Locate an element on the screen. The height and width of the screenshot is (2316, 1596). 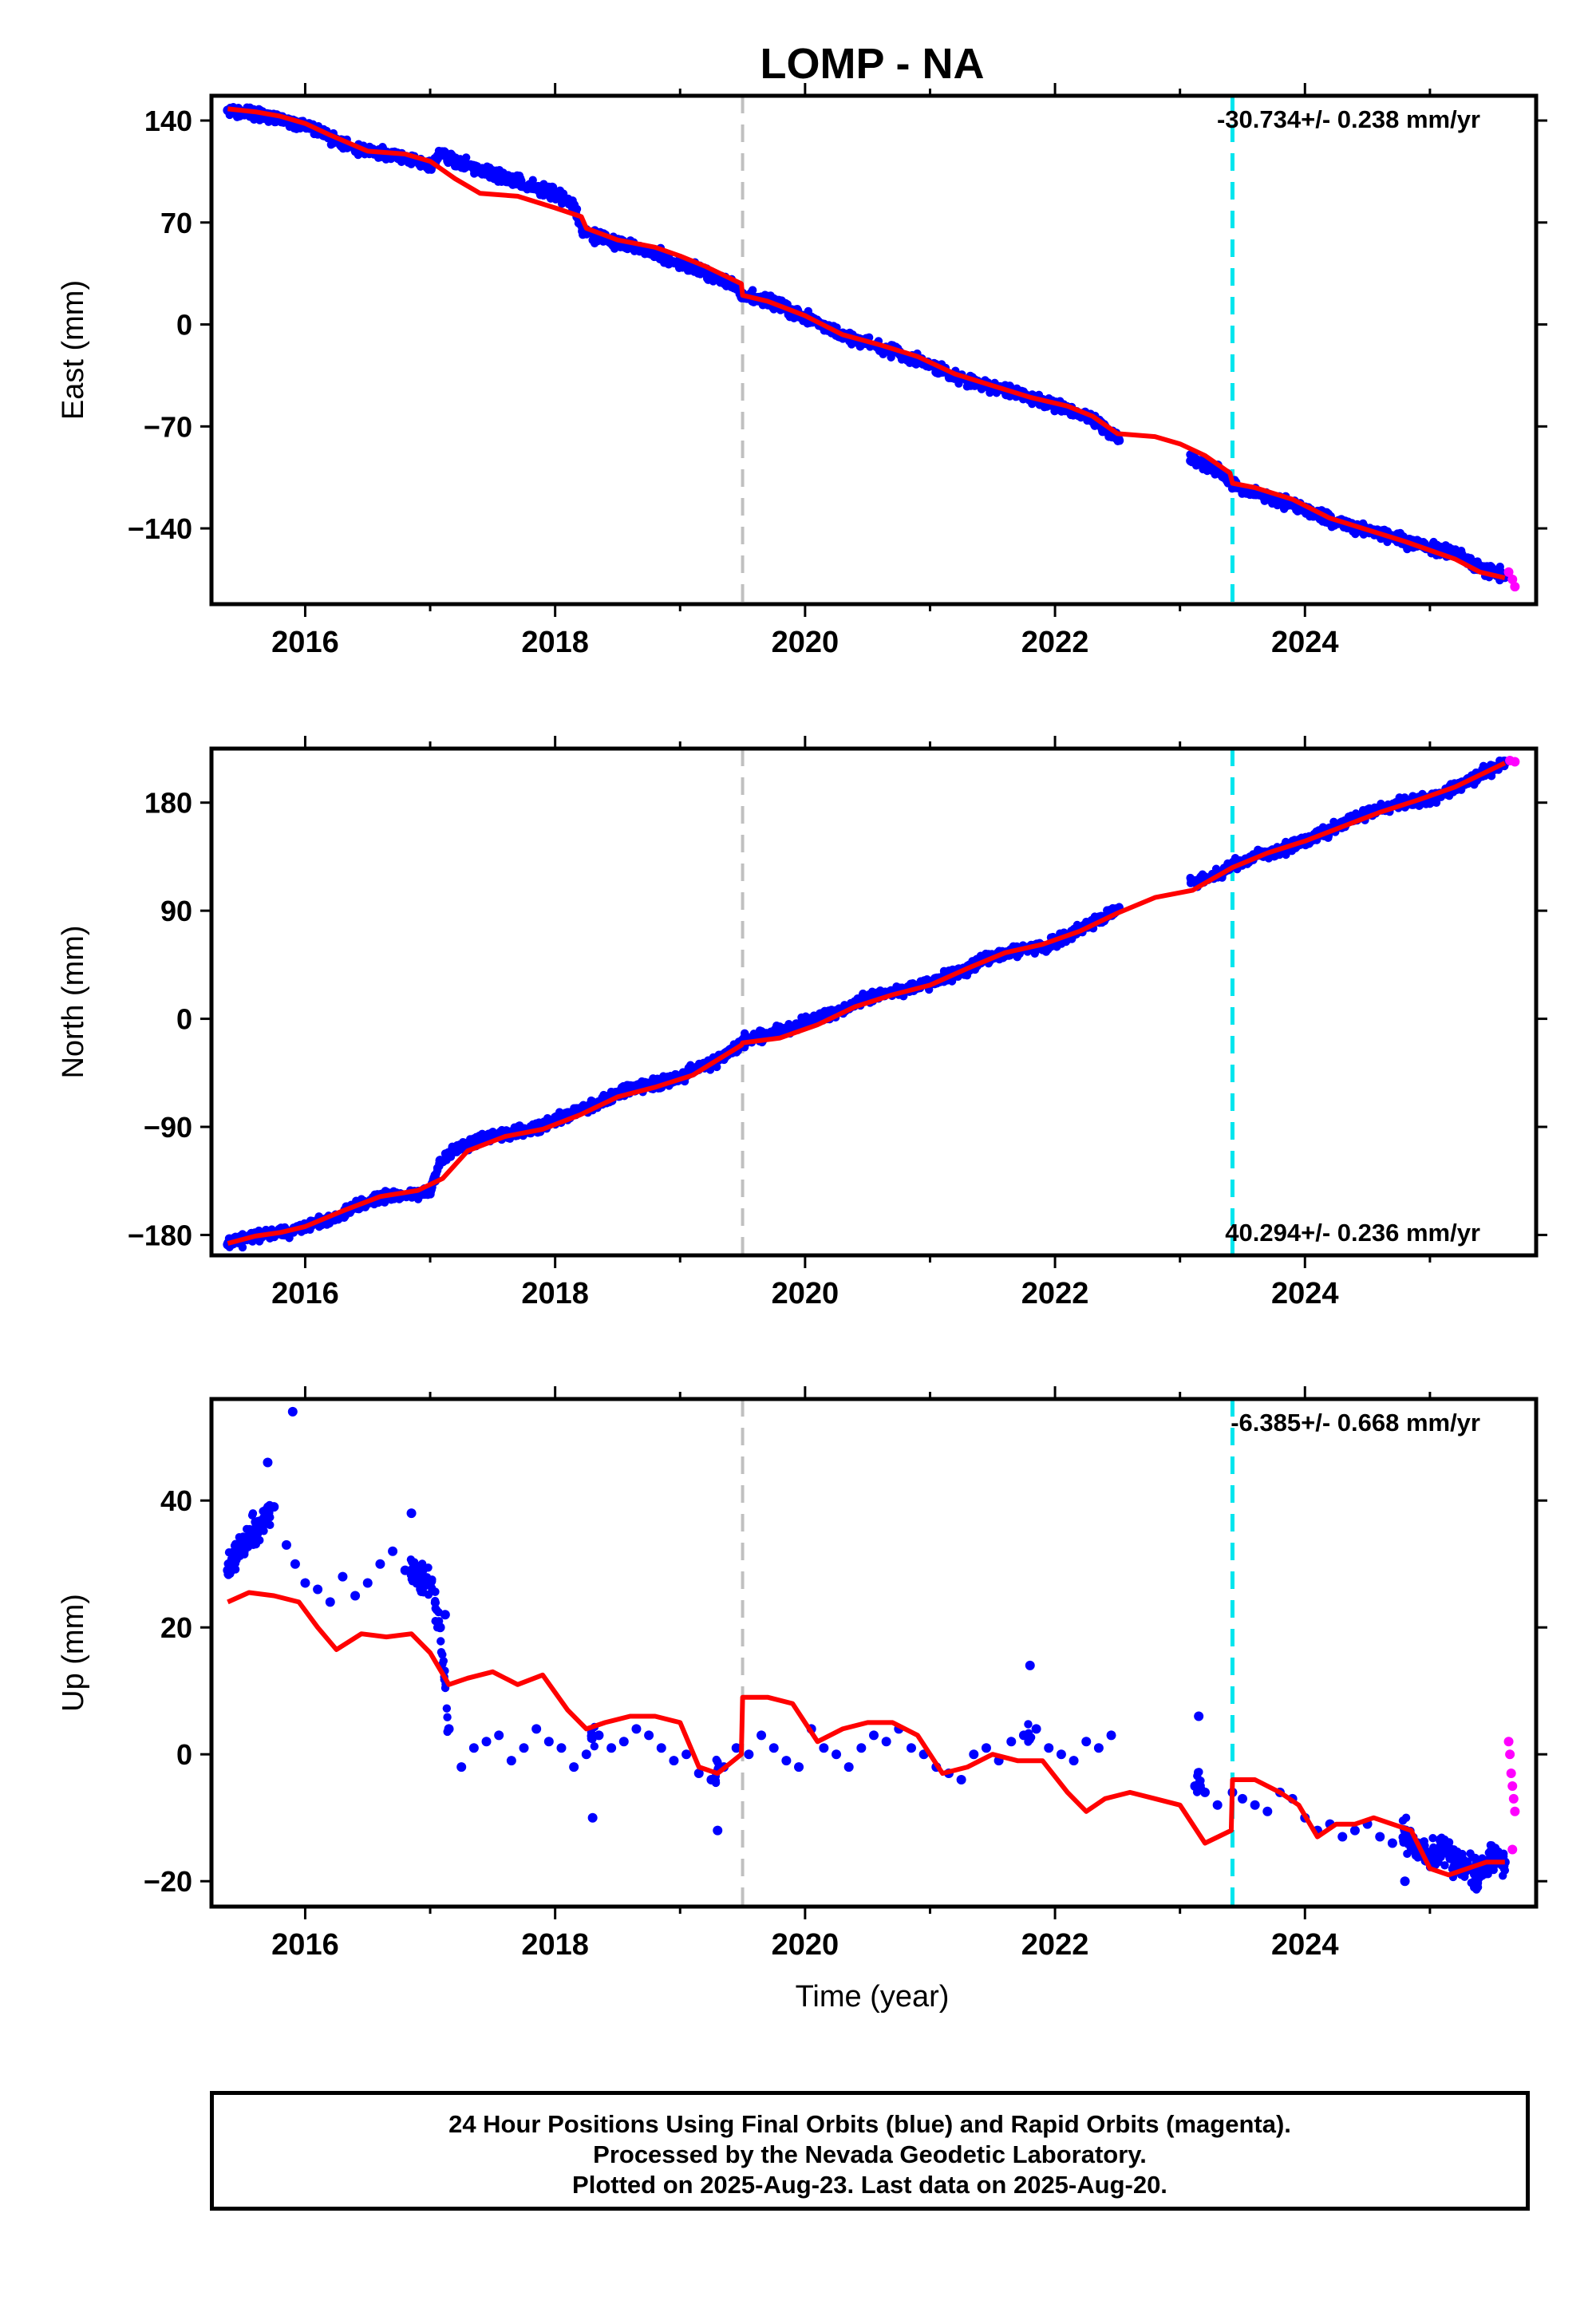
rate-label: -30.734+/- 0.238 mm/yr is located at coordinates (1348, 119).